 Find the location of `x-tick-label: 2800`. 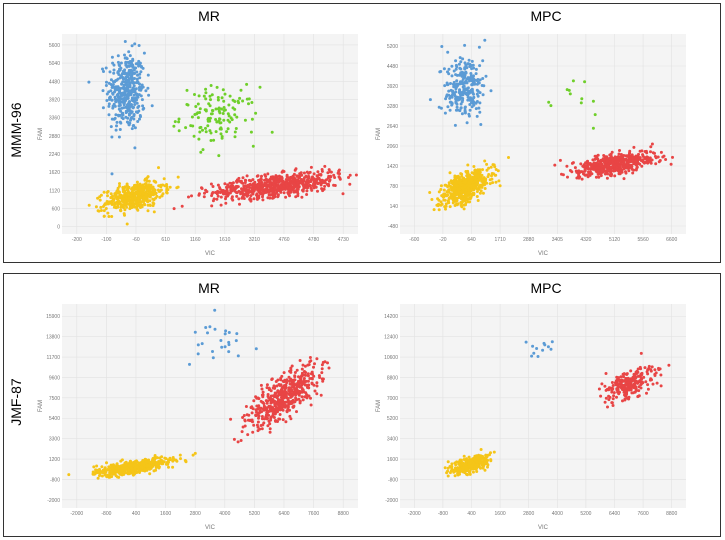

x-tick-label: 2800 is located at coordinates (195, 514).